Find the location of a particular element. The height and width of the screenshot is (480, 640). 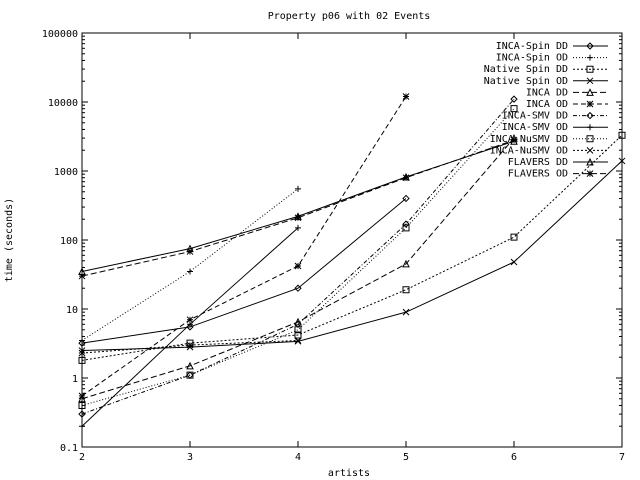

legend-marker-inca-nusmv-dd is located at coordinates (590, 139).